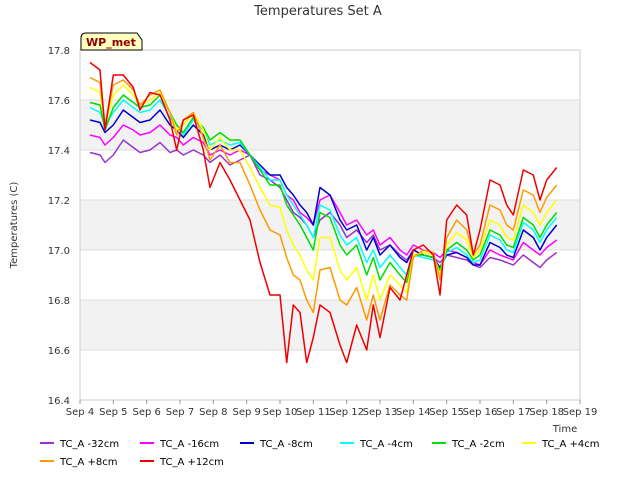 The image size is (640, 480). Describe the element at coordinates (213, 412) in the screenshot. I see `x-tick-label: Sep 8` at that location.